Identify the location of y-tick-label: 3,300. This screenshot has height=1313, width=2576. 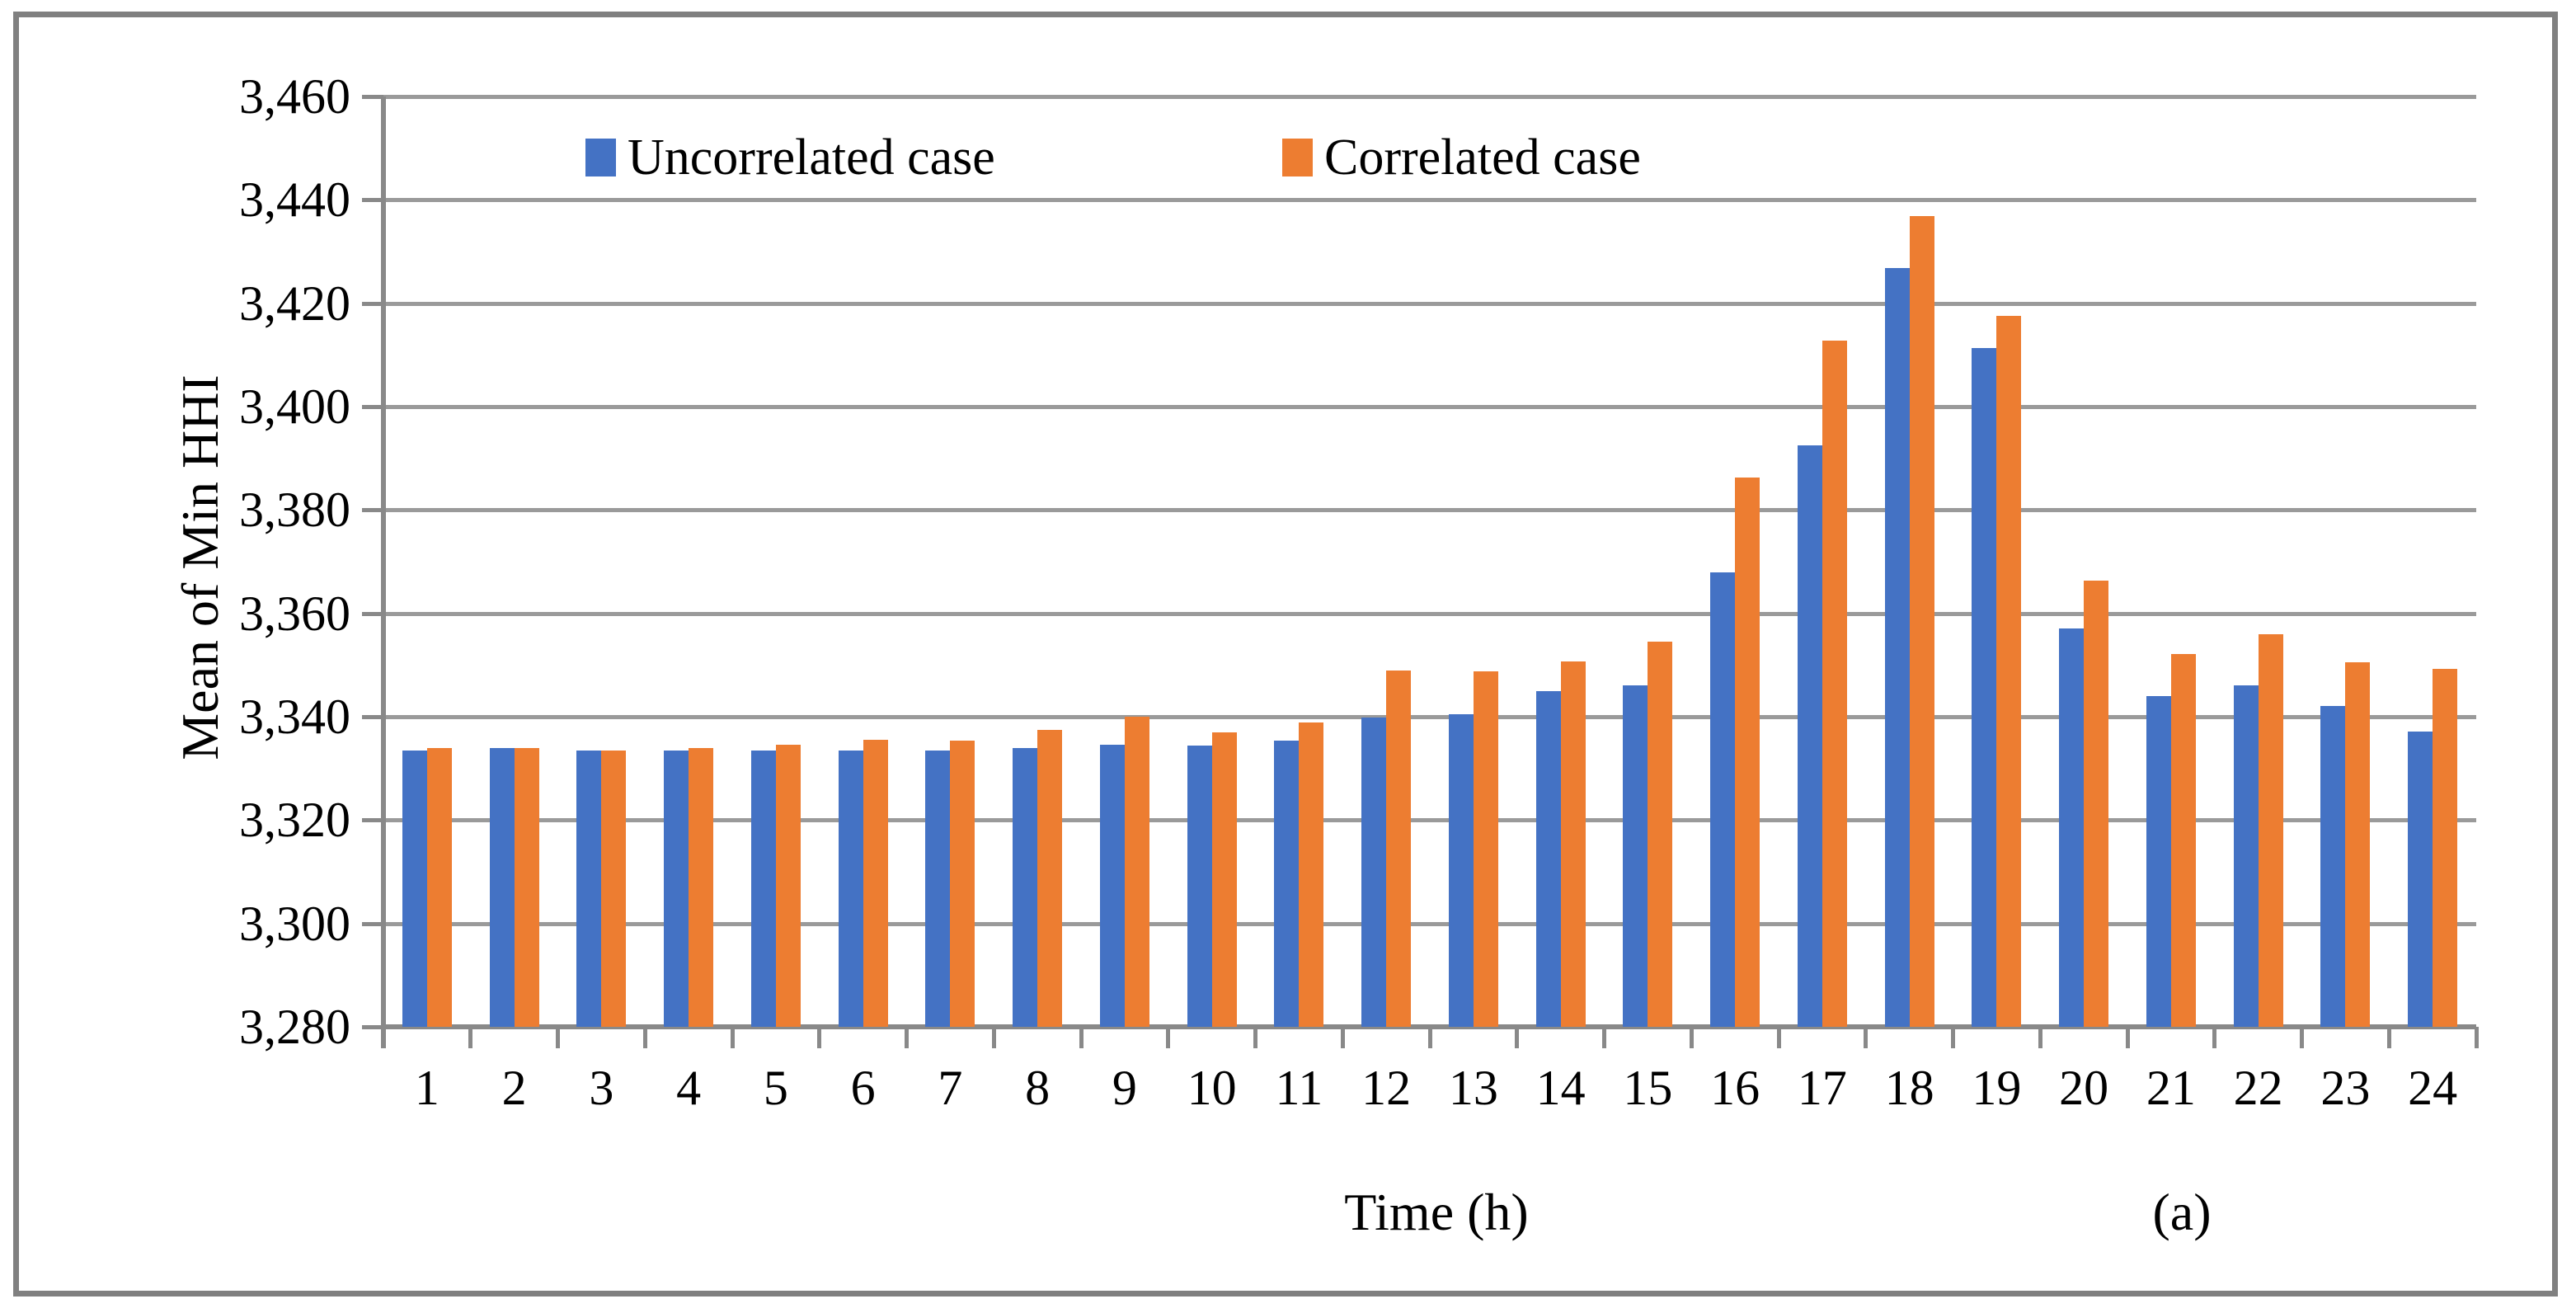
(294, 923).